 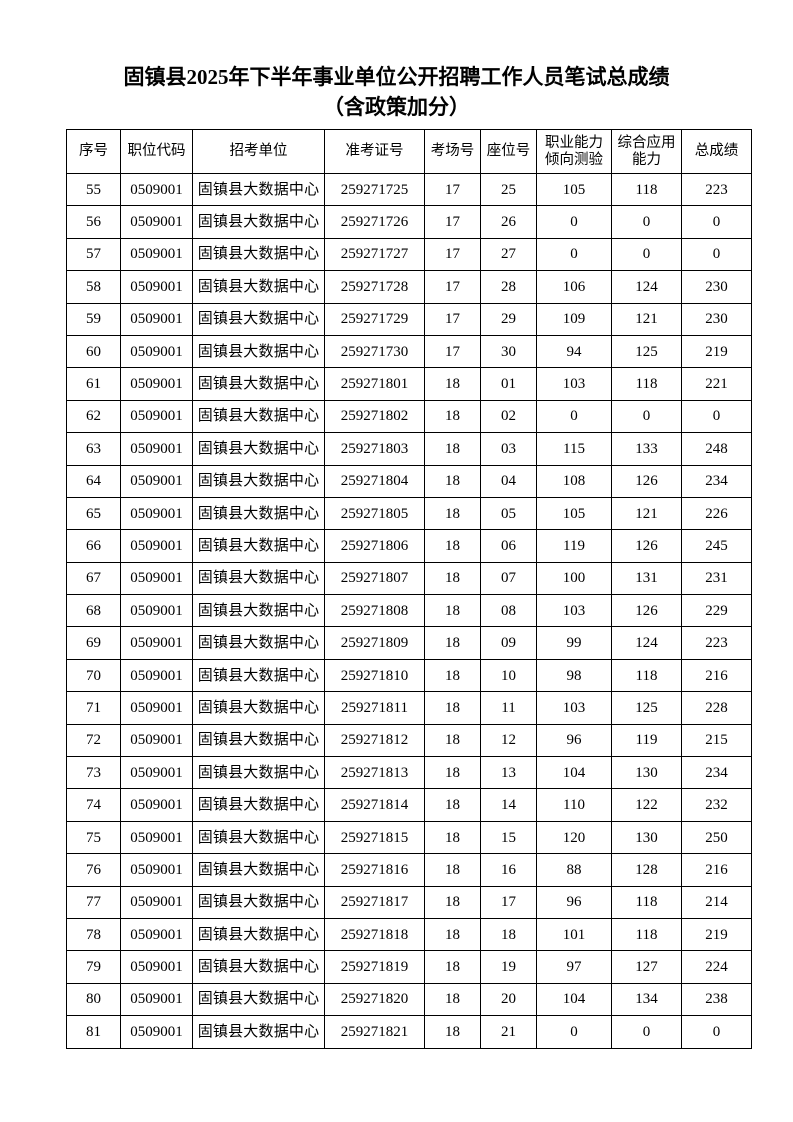 What do you see at coordinates (409, 351) in the screenshot?
I see `table-row: 60 0509001 固镇县大数据中心 259271730 17 30 94 125 219` at bounding box center [409, 351].